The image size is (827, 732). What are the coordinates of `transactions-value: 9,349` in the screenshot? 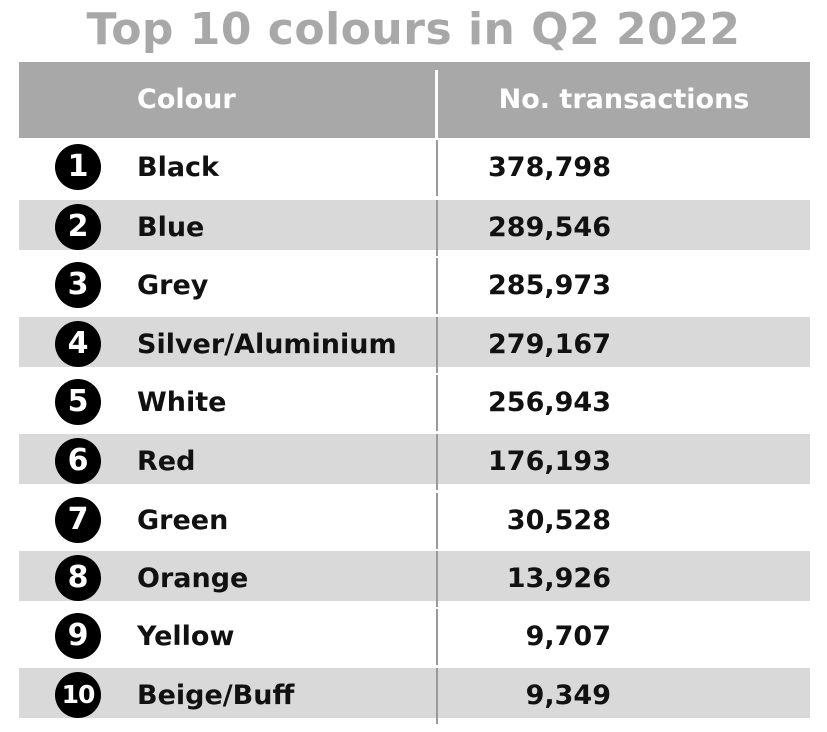 It's located at (568, 695).